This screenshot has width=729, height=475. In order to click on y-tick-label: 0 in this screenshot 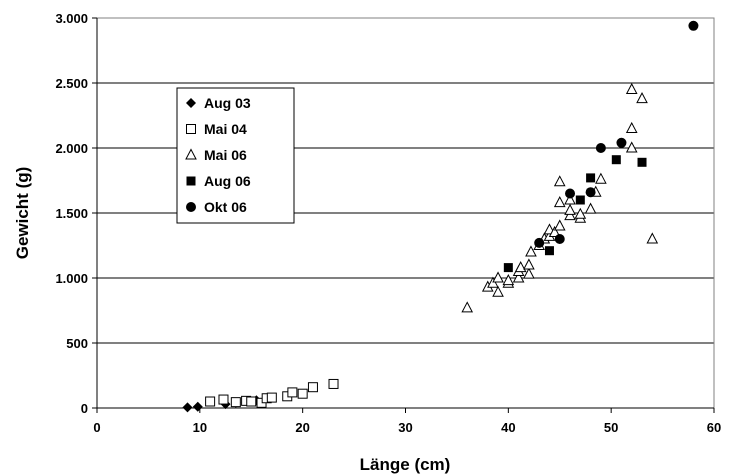, I will do `click(84, 408)`.